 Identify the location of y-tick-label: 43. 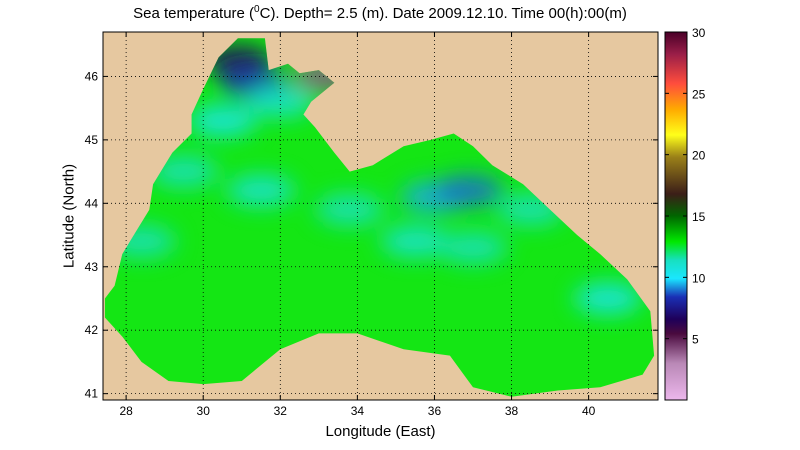
(92, 267).